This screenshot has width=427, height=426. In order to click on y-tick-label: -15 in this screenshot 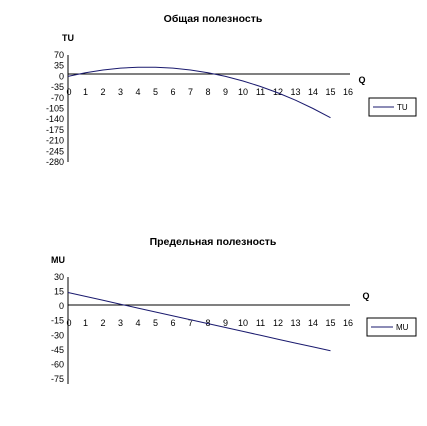, I will do `click(57, 321)`.